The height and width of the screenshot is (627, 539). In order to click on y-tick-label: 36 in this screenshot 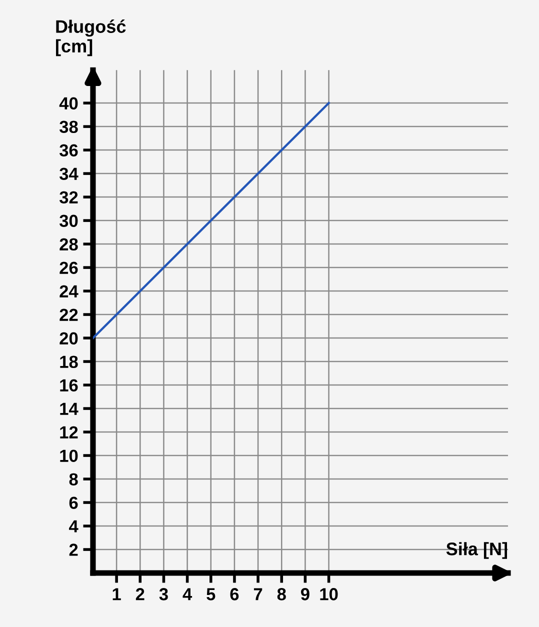, I will do `click(68, 150)`.